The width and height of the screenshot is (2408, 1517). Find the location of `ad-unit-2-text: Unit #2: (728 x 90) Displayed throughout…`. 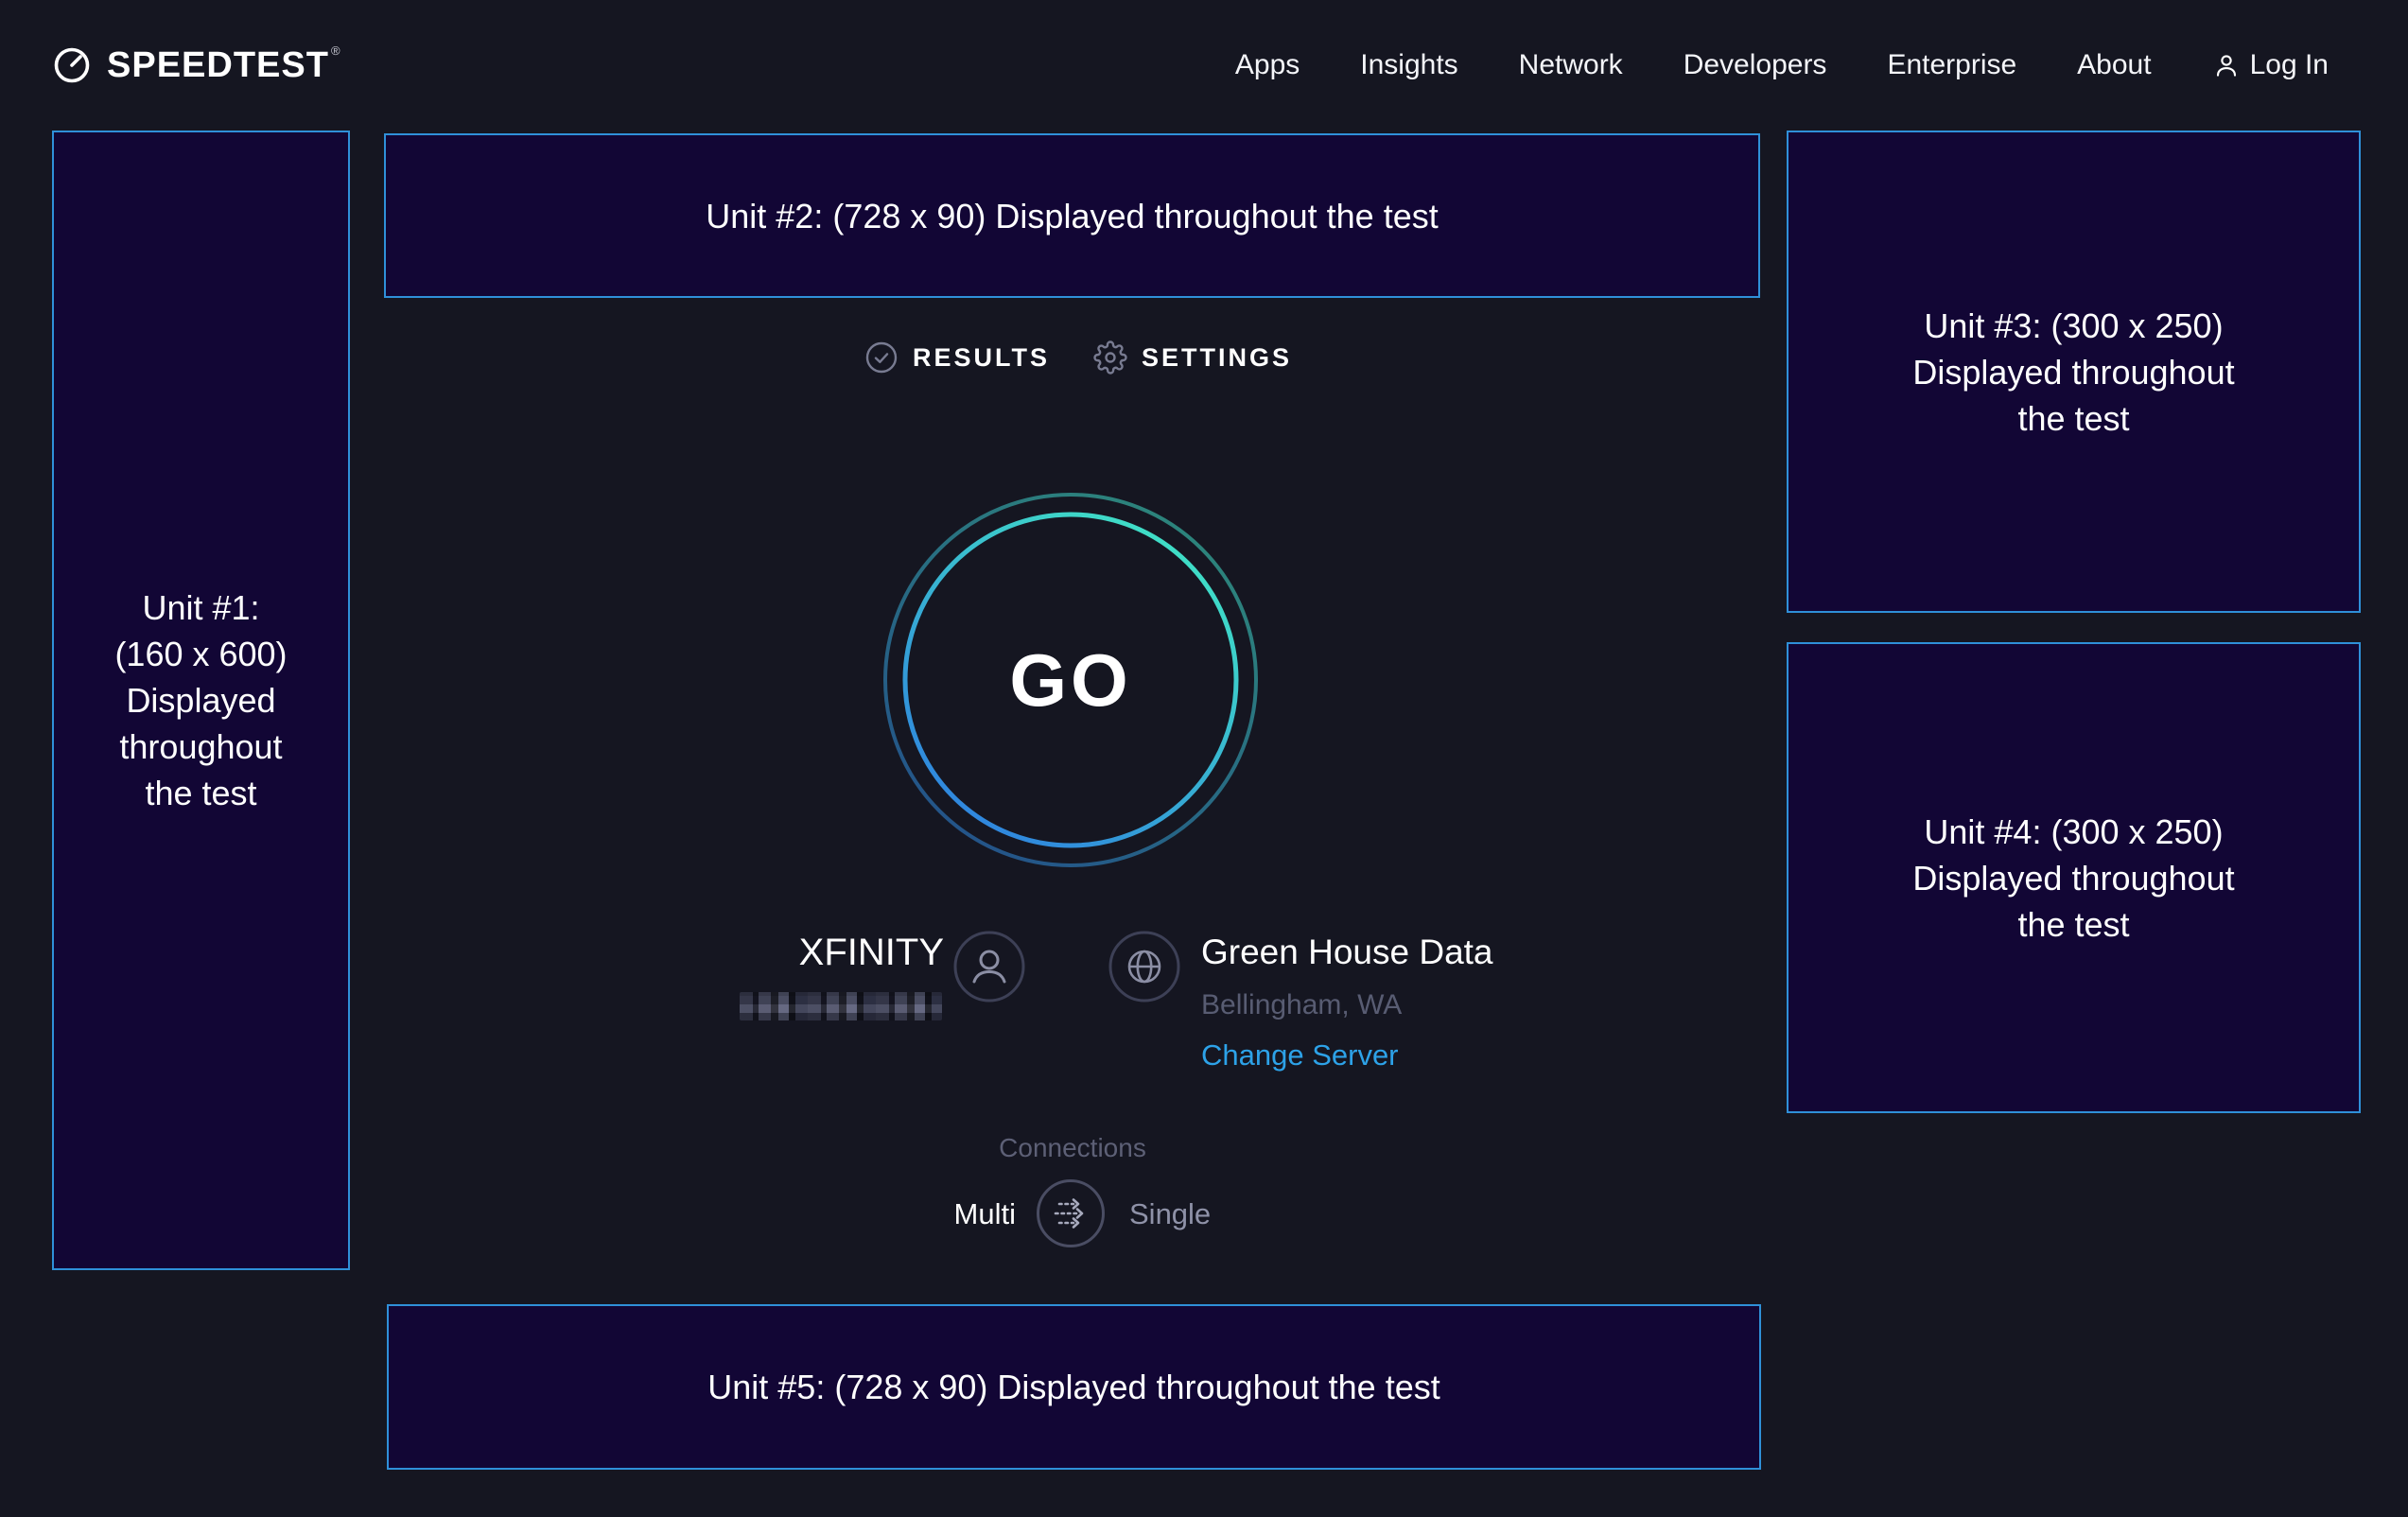

ad-unit-2-text: Unit #2: (728 x 90) Displayed throughout… is located at coordinates (1073, 215).